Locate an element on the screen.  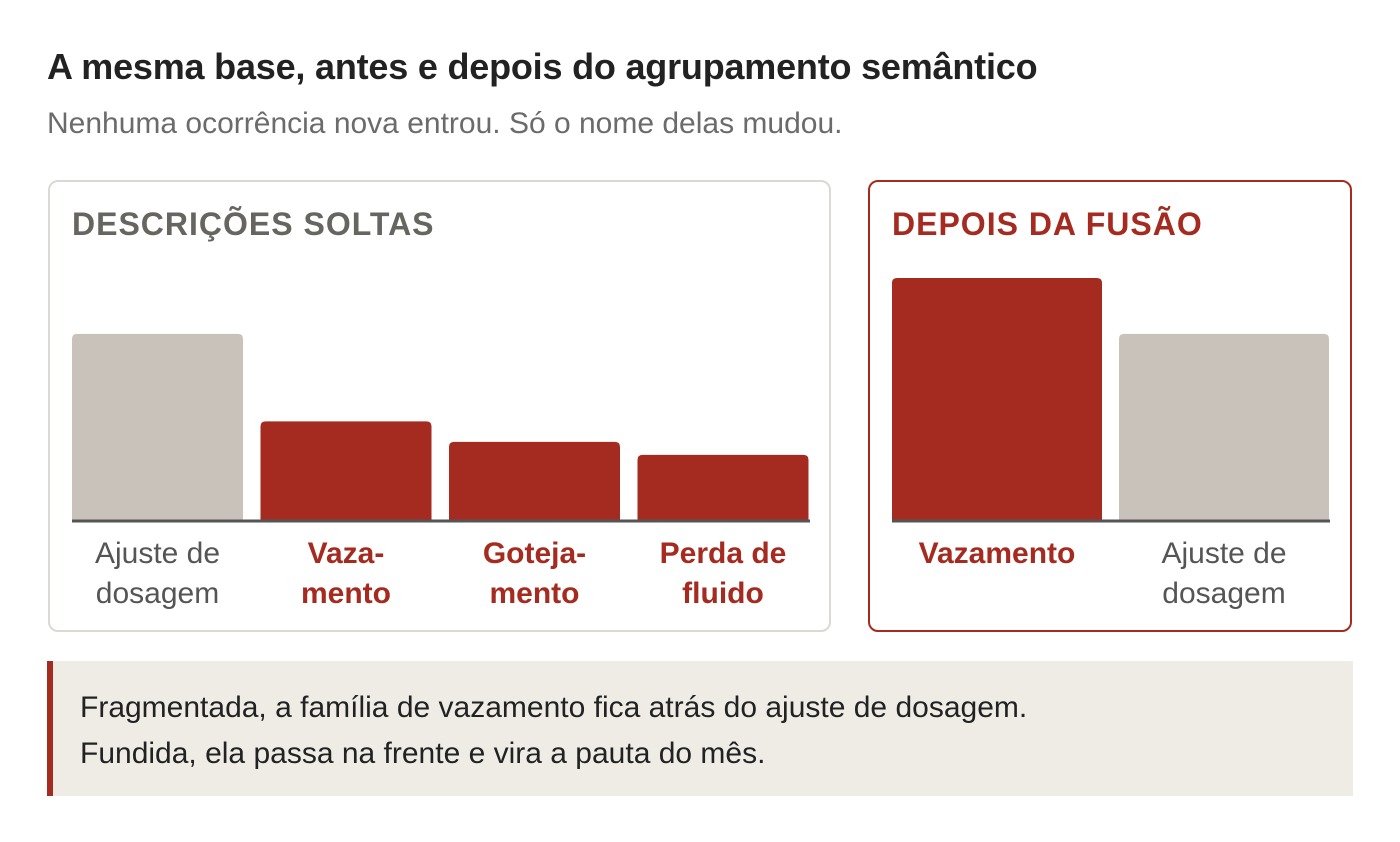
tick-label: Vaza- mento is located at coordinates (346, 573).